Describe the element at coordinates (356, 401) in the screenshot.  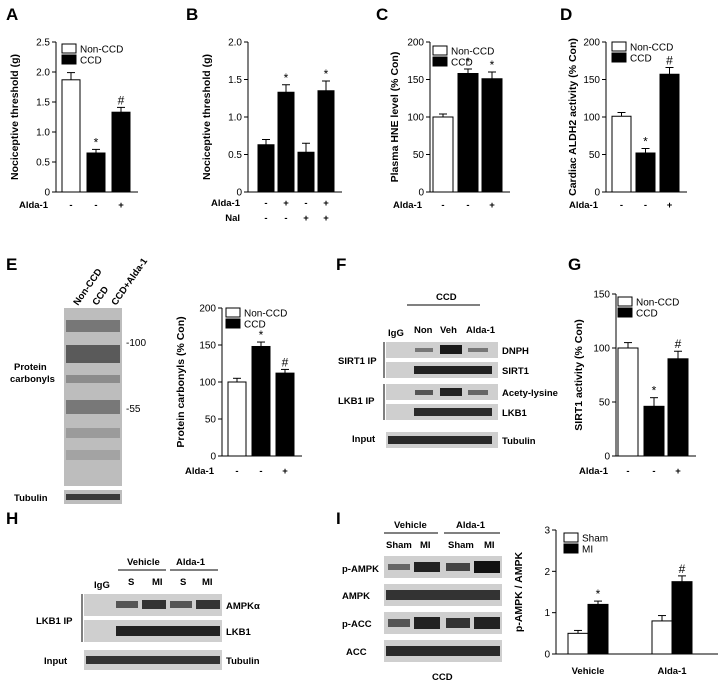
I see `blot-f-ip2-label: LKB1 IP` at that location.